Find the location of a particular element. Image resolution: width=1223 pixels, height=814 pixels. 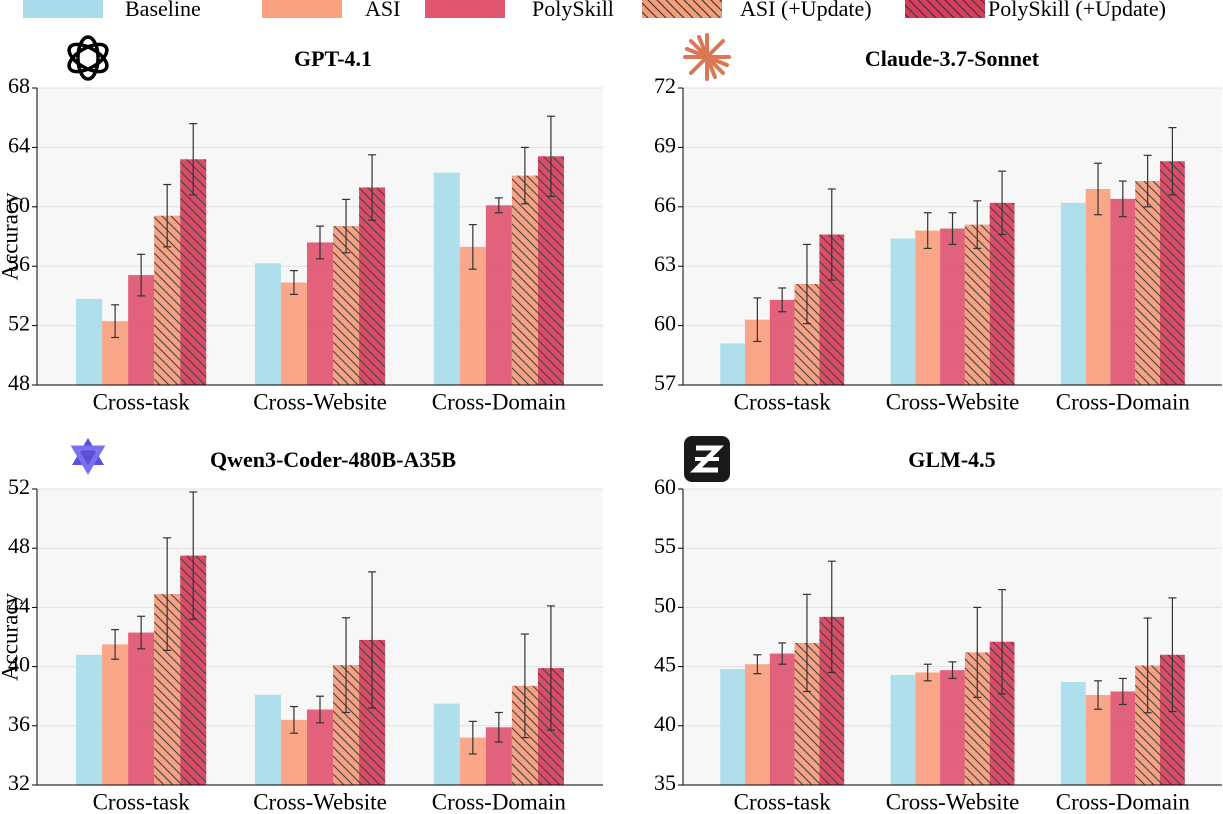

claude-icon is located at coordinates (707, 57).